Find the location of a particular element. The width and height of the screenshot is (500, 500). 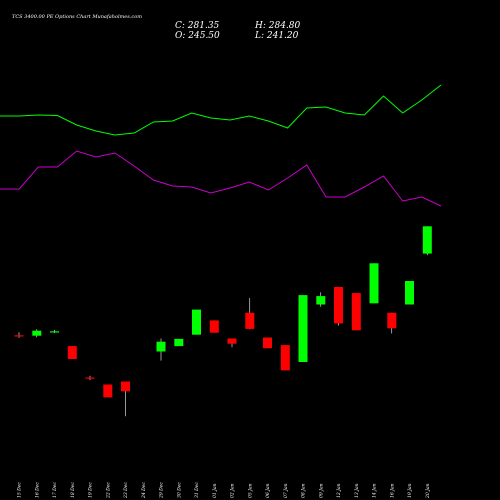

candle-16-jan is located at coordinates (392, 323).